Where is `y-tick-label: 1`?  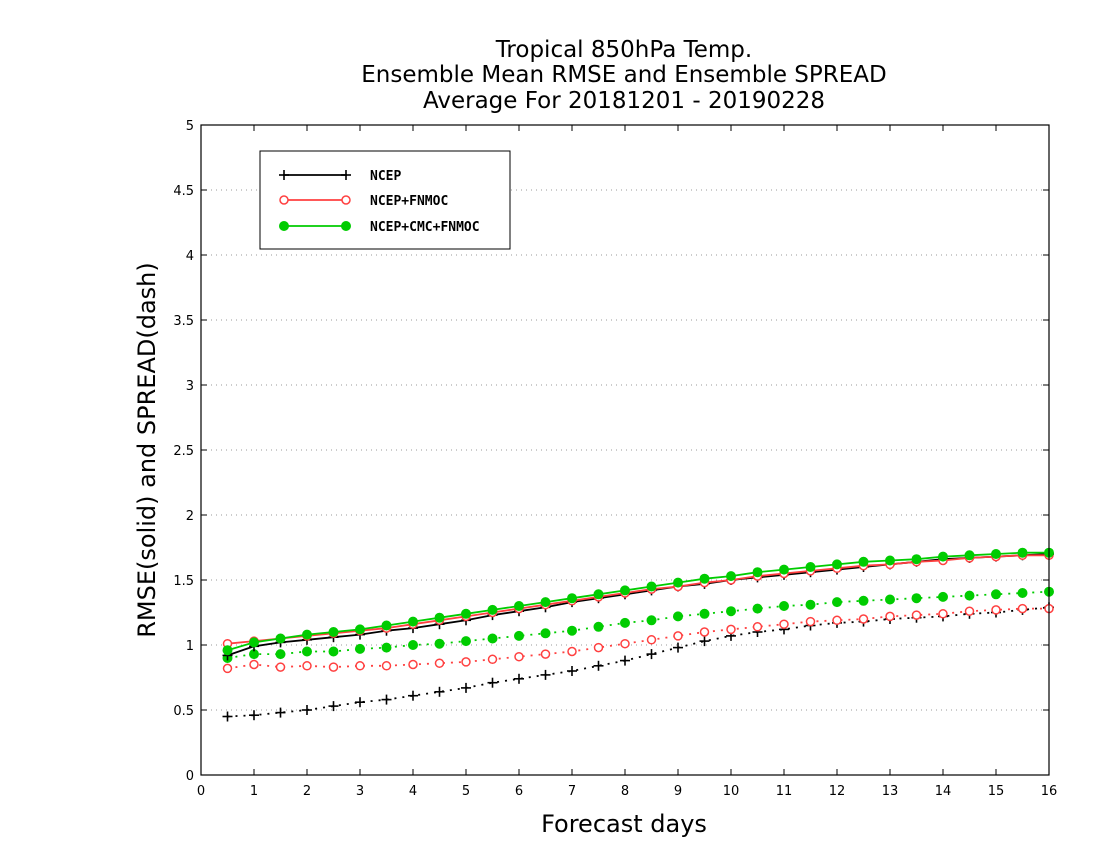 y-tick-label: 1 is located at coordinates (190, 646).